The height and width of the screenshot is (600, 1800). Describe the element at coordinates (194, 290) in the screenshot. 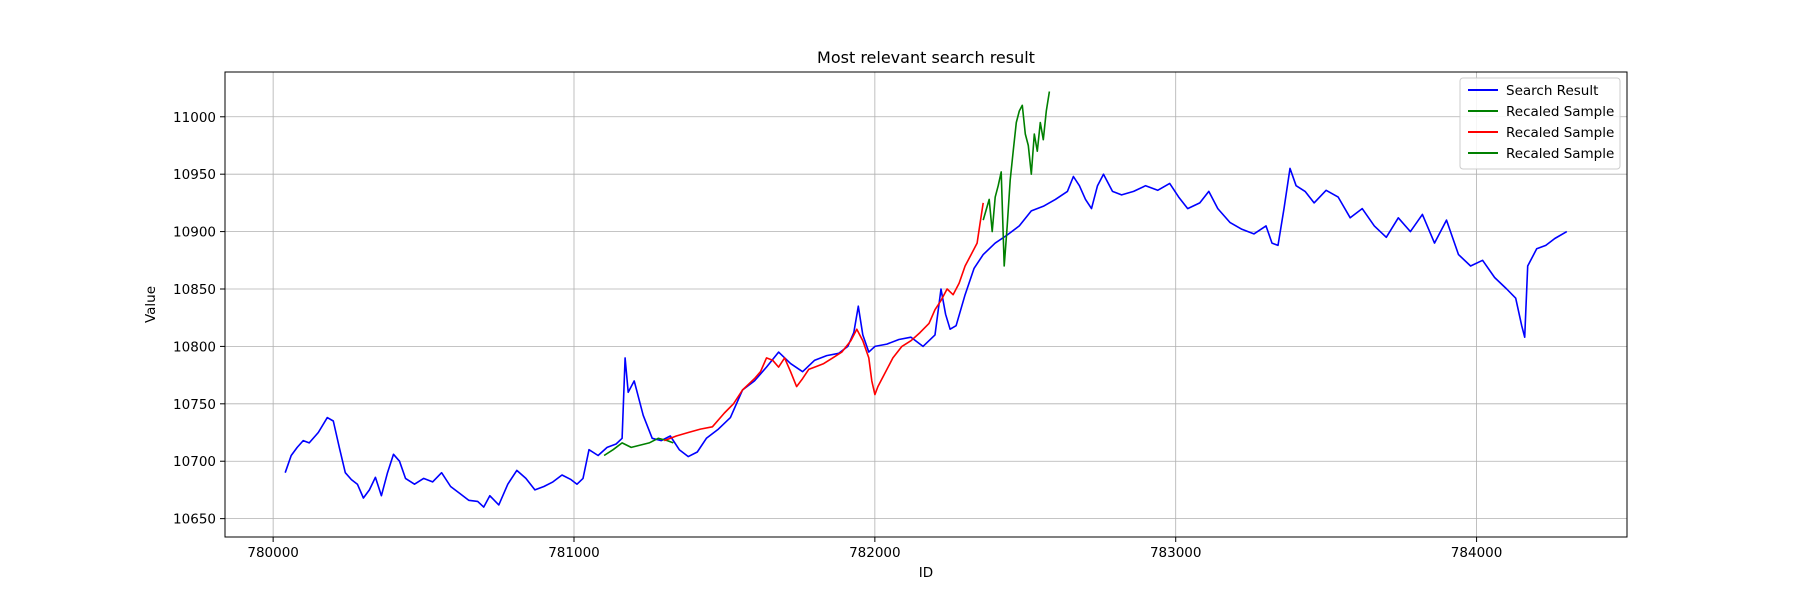

I see `y-tick-label: 10850` at that location.